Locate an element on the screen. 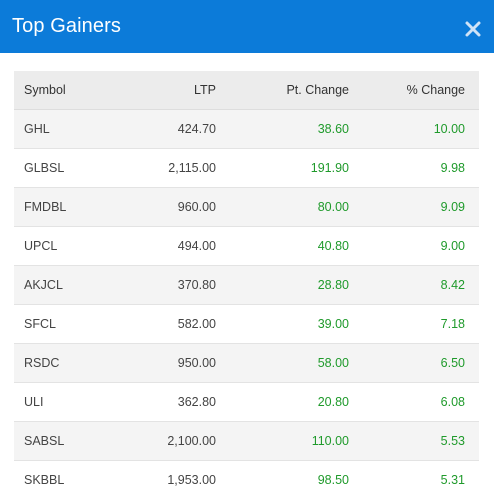 This screenshot has width=494, height=498. table-row: UPCL 494.00 40.80 9.00 is located at coordinates (246, 246).